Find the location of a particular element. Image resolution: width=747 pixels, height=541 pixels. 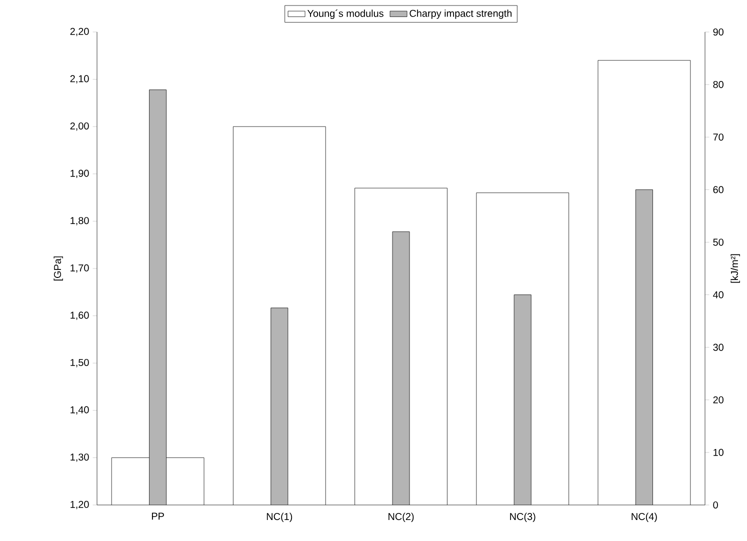

y2-tick-label: 30 is located at coordinates (718, 347).